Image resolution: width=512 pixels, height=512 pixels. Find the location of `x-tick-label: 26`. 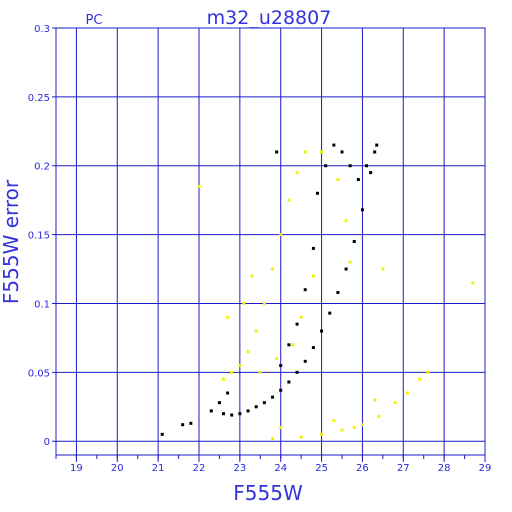

x-tick-label: 26 is located at coordinates (362, 468).